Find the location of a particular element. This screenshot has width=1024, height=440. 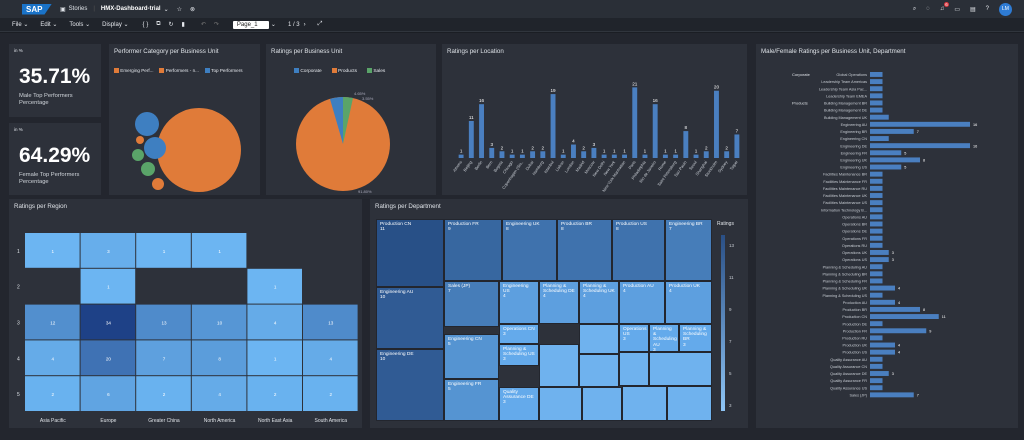

treemap-cell: Engineering FR 5 is located at coordinates (471, 400).